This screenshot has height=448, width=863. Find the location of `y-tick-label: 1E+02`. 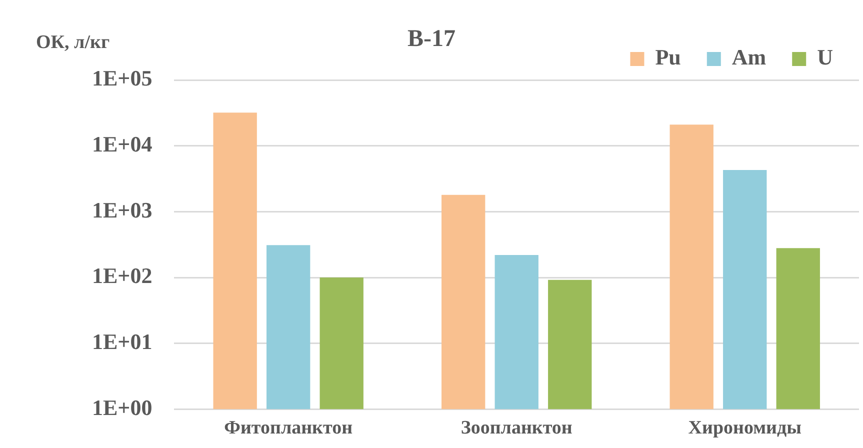

y-tick-label: 1E+02 is located at coordinates (122, 275).